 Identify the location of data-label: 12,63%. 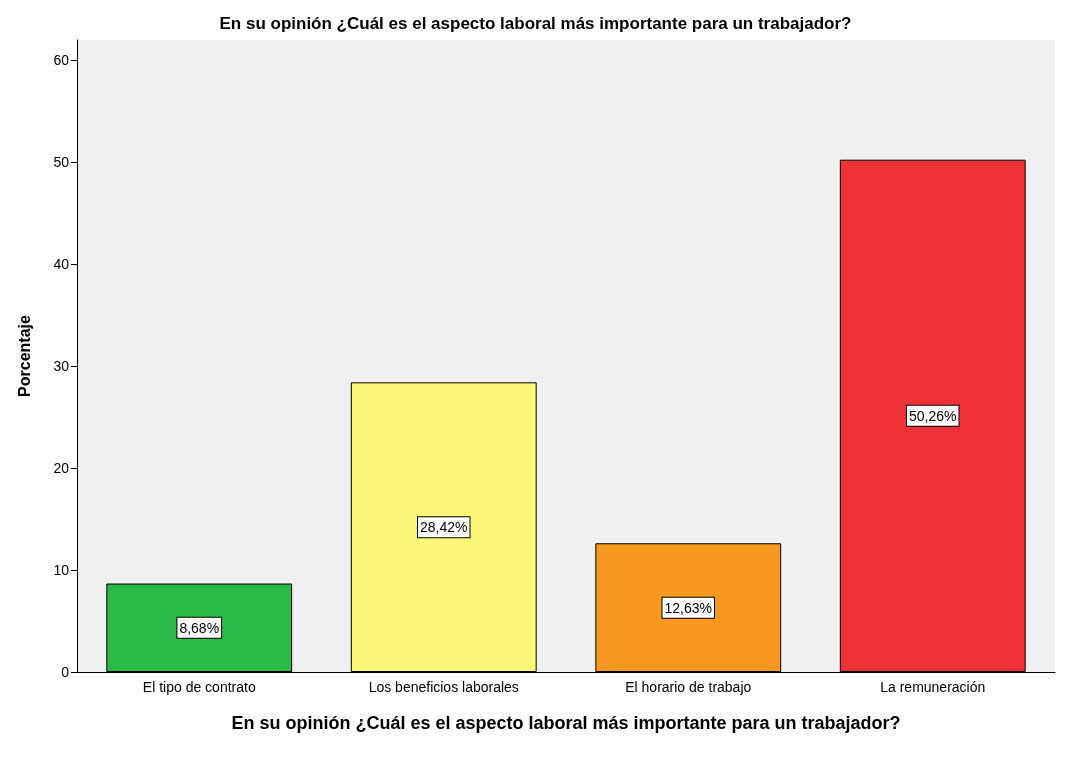
(688, 607).